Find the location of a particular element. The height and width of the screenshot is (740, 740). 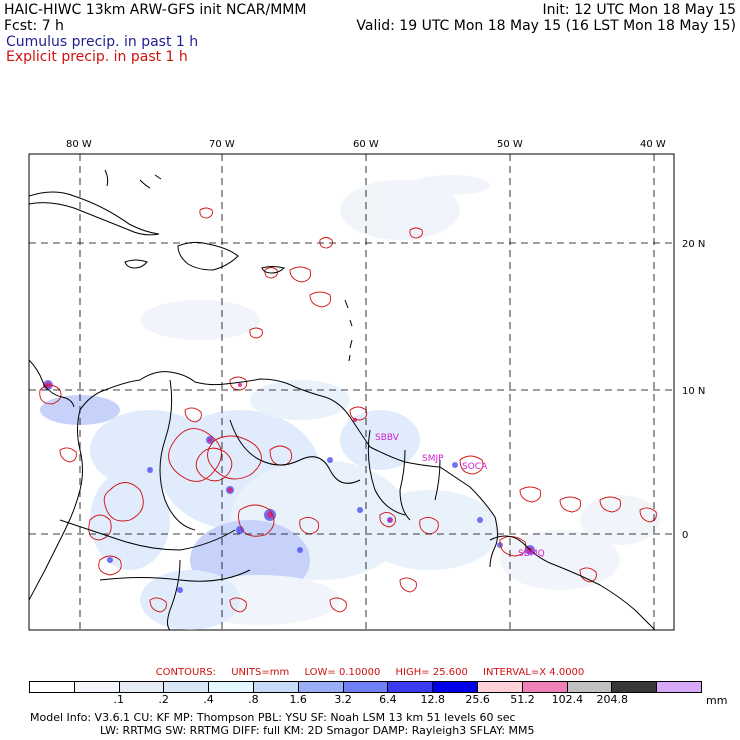

station-soca: SOCA is located at coordinates (475, 467).